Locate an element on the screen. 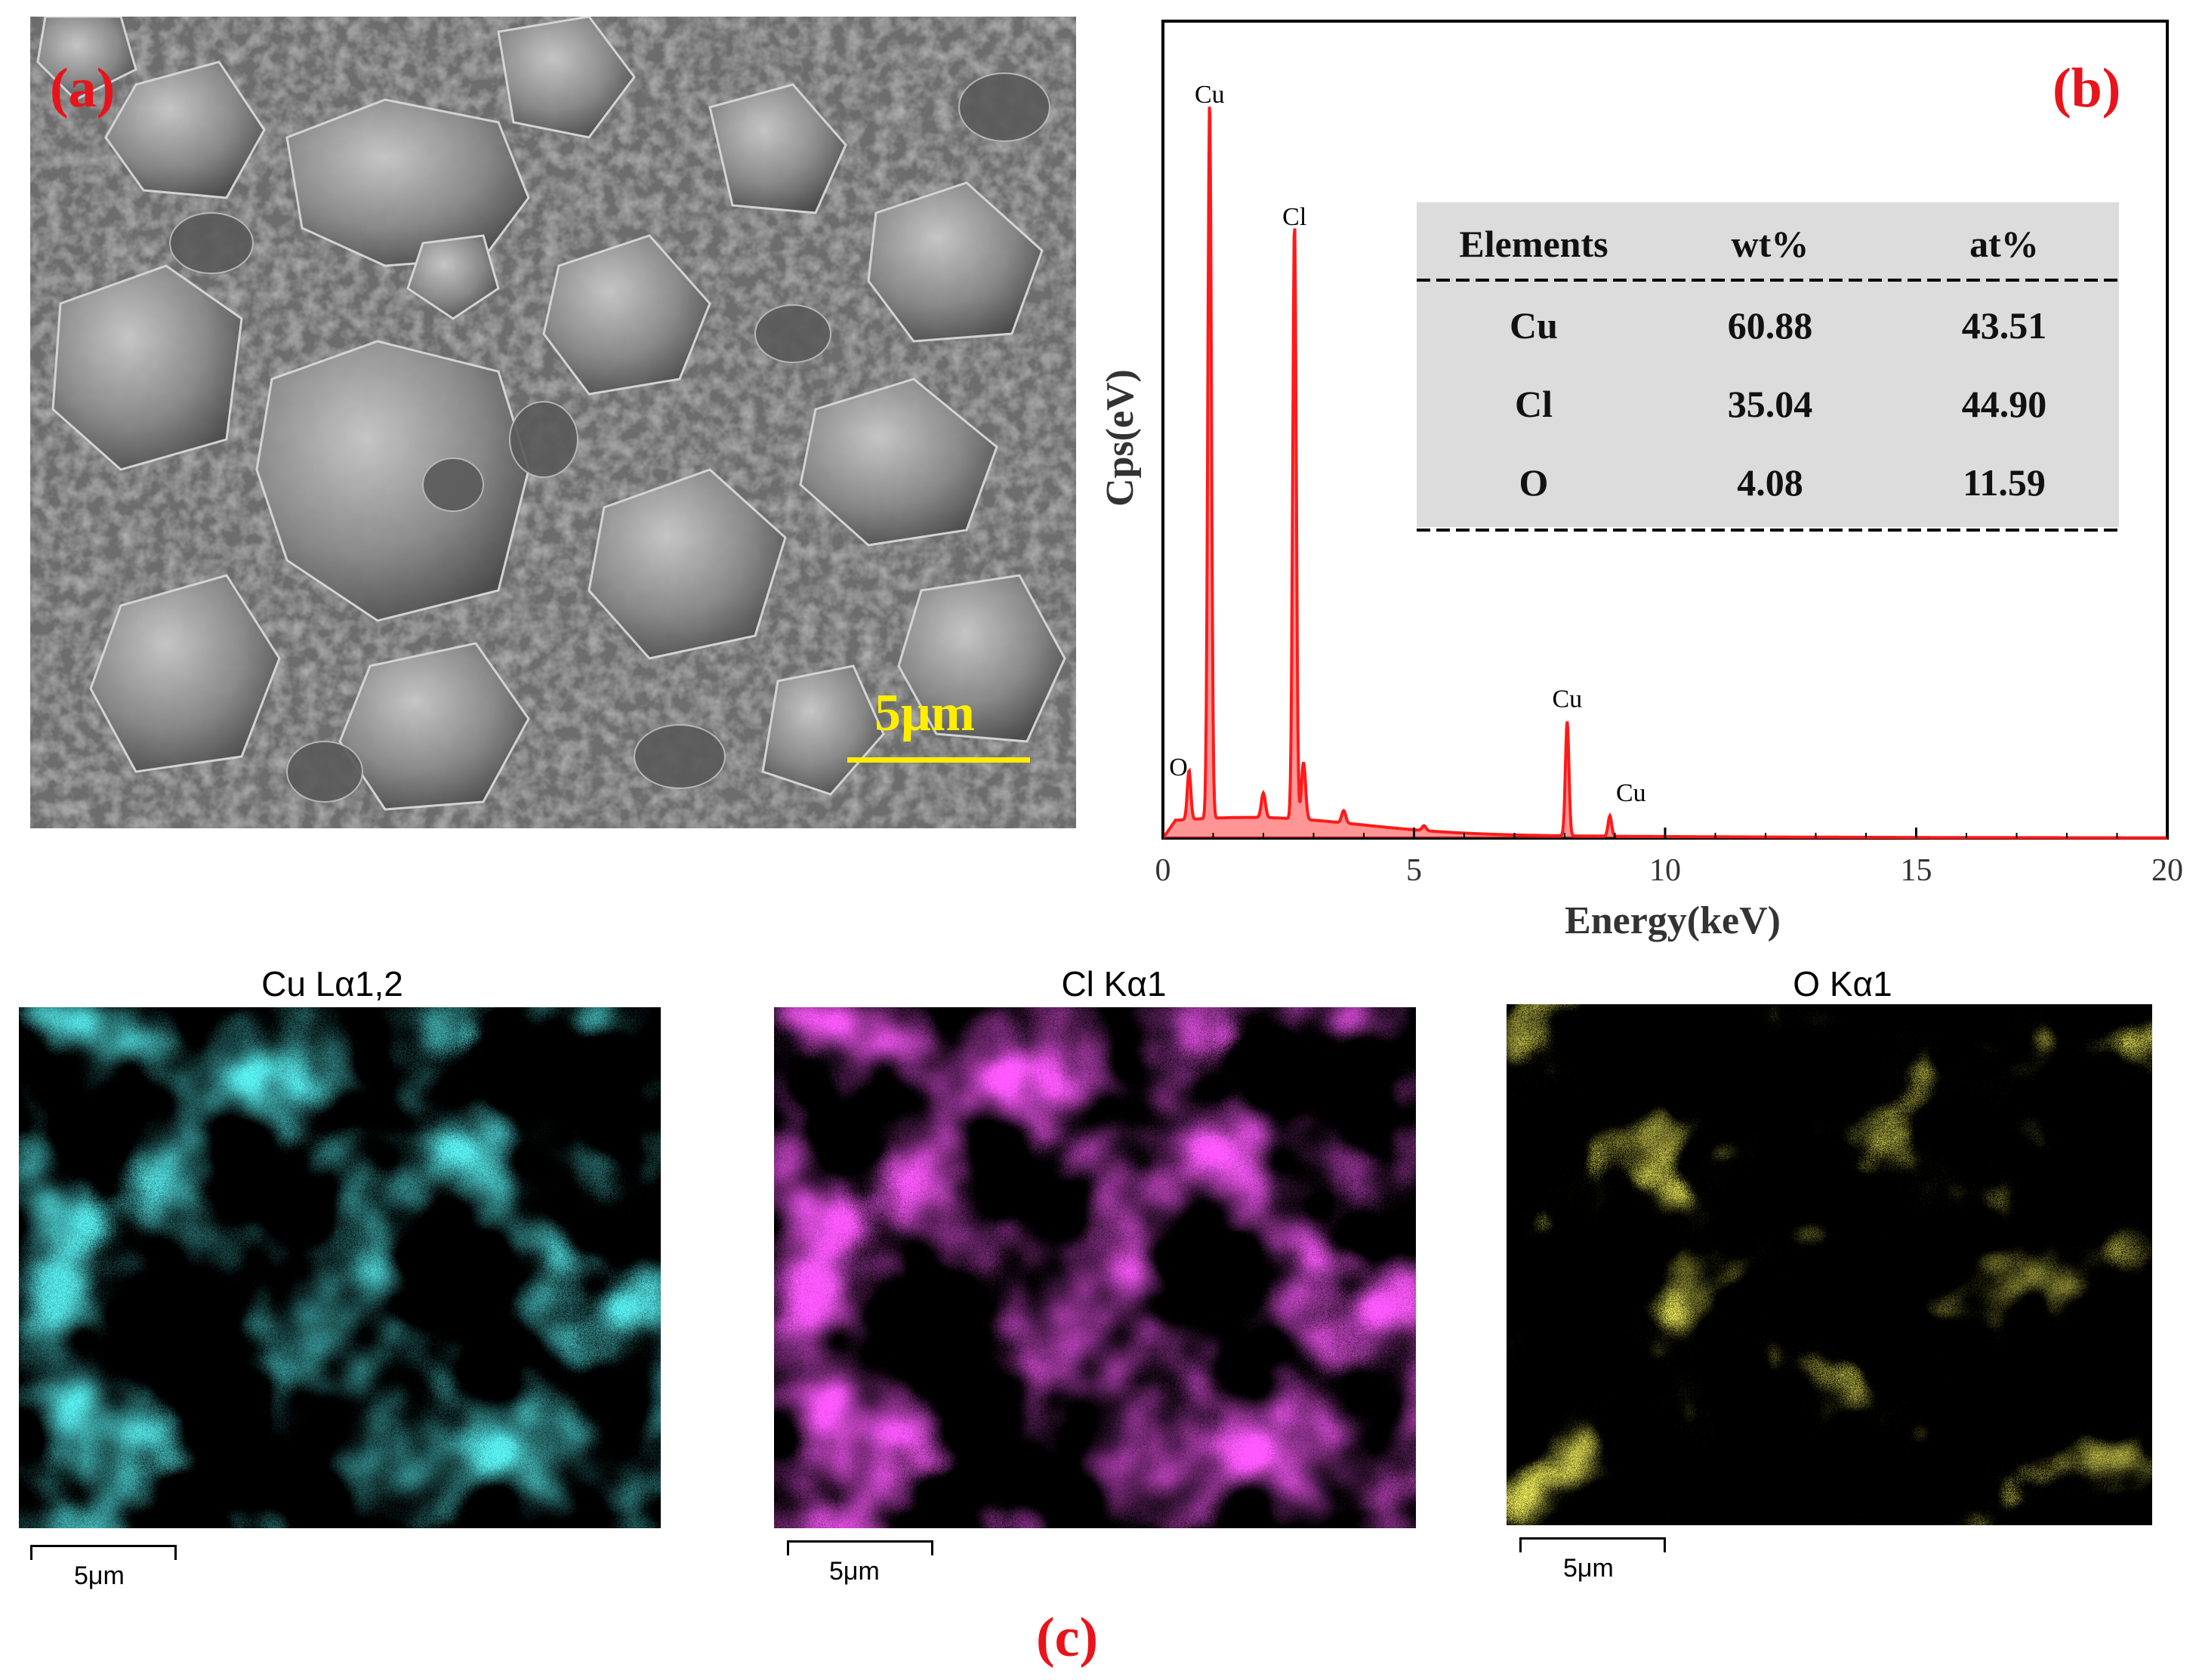  x-tick-label: 20 is located at coordinates (2167, 870).